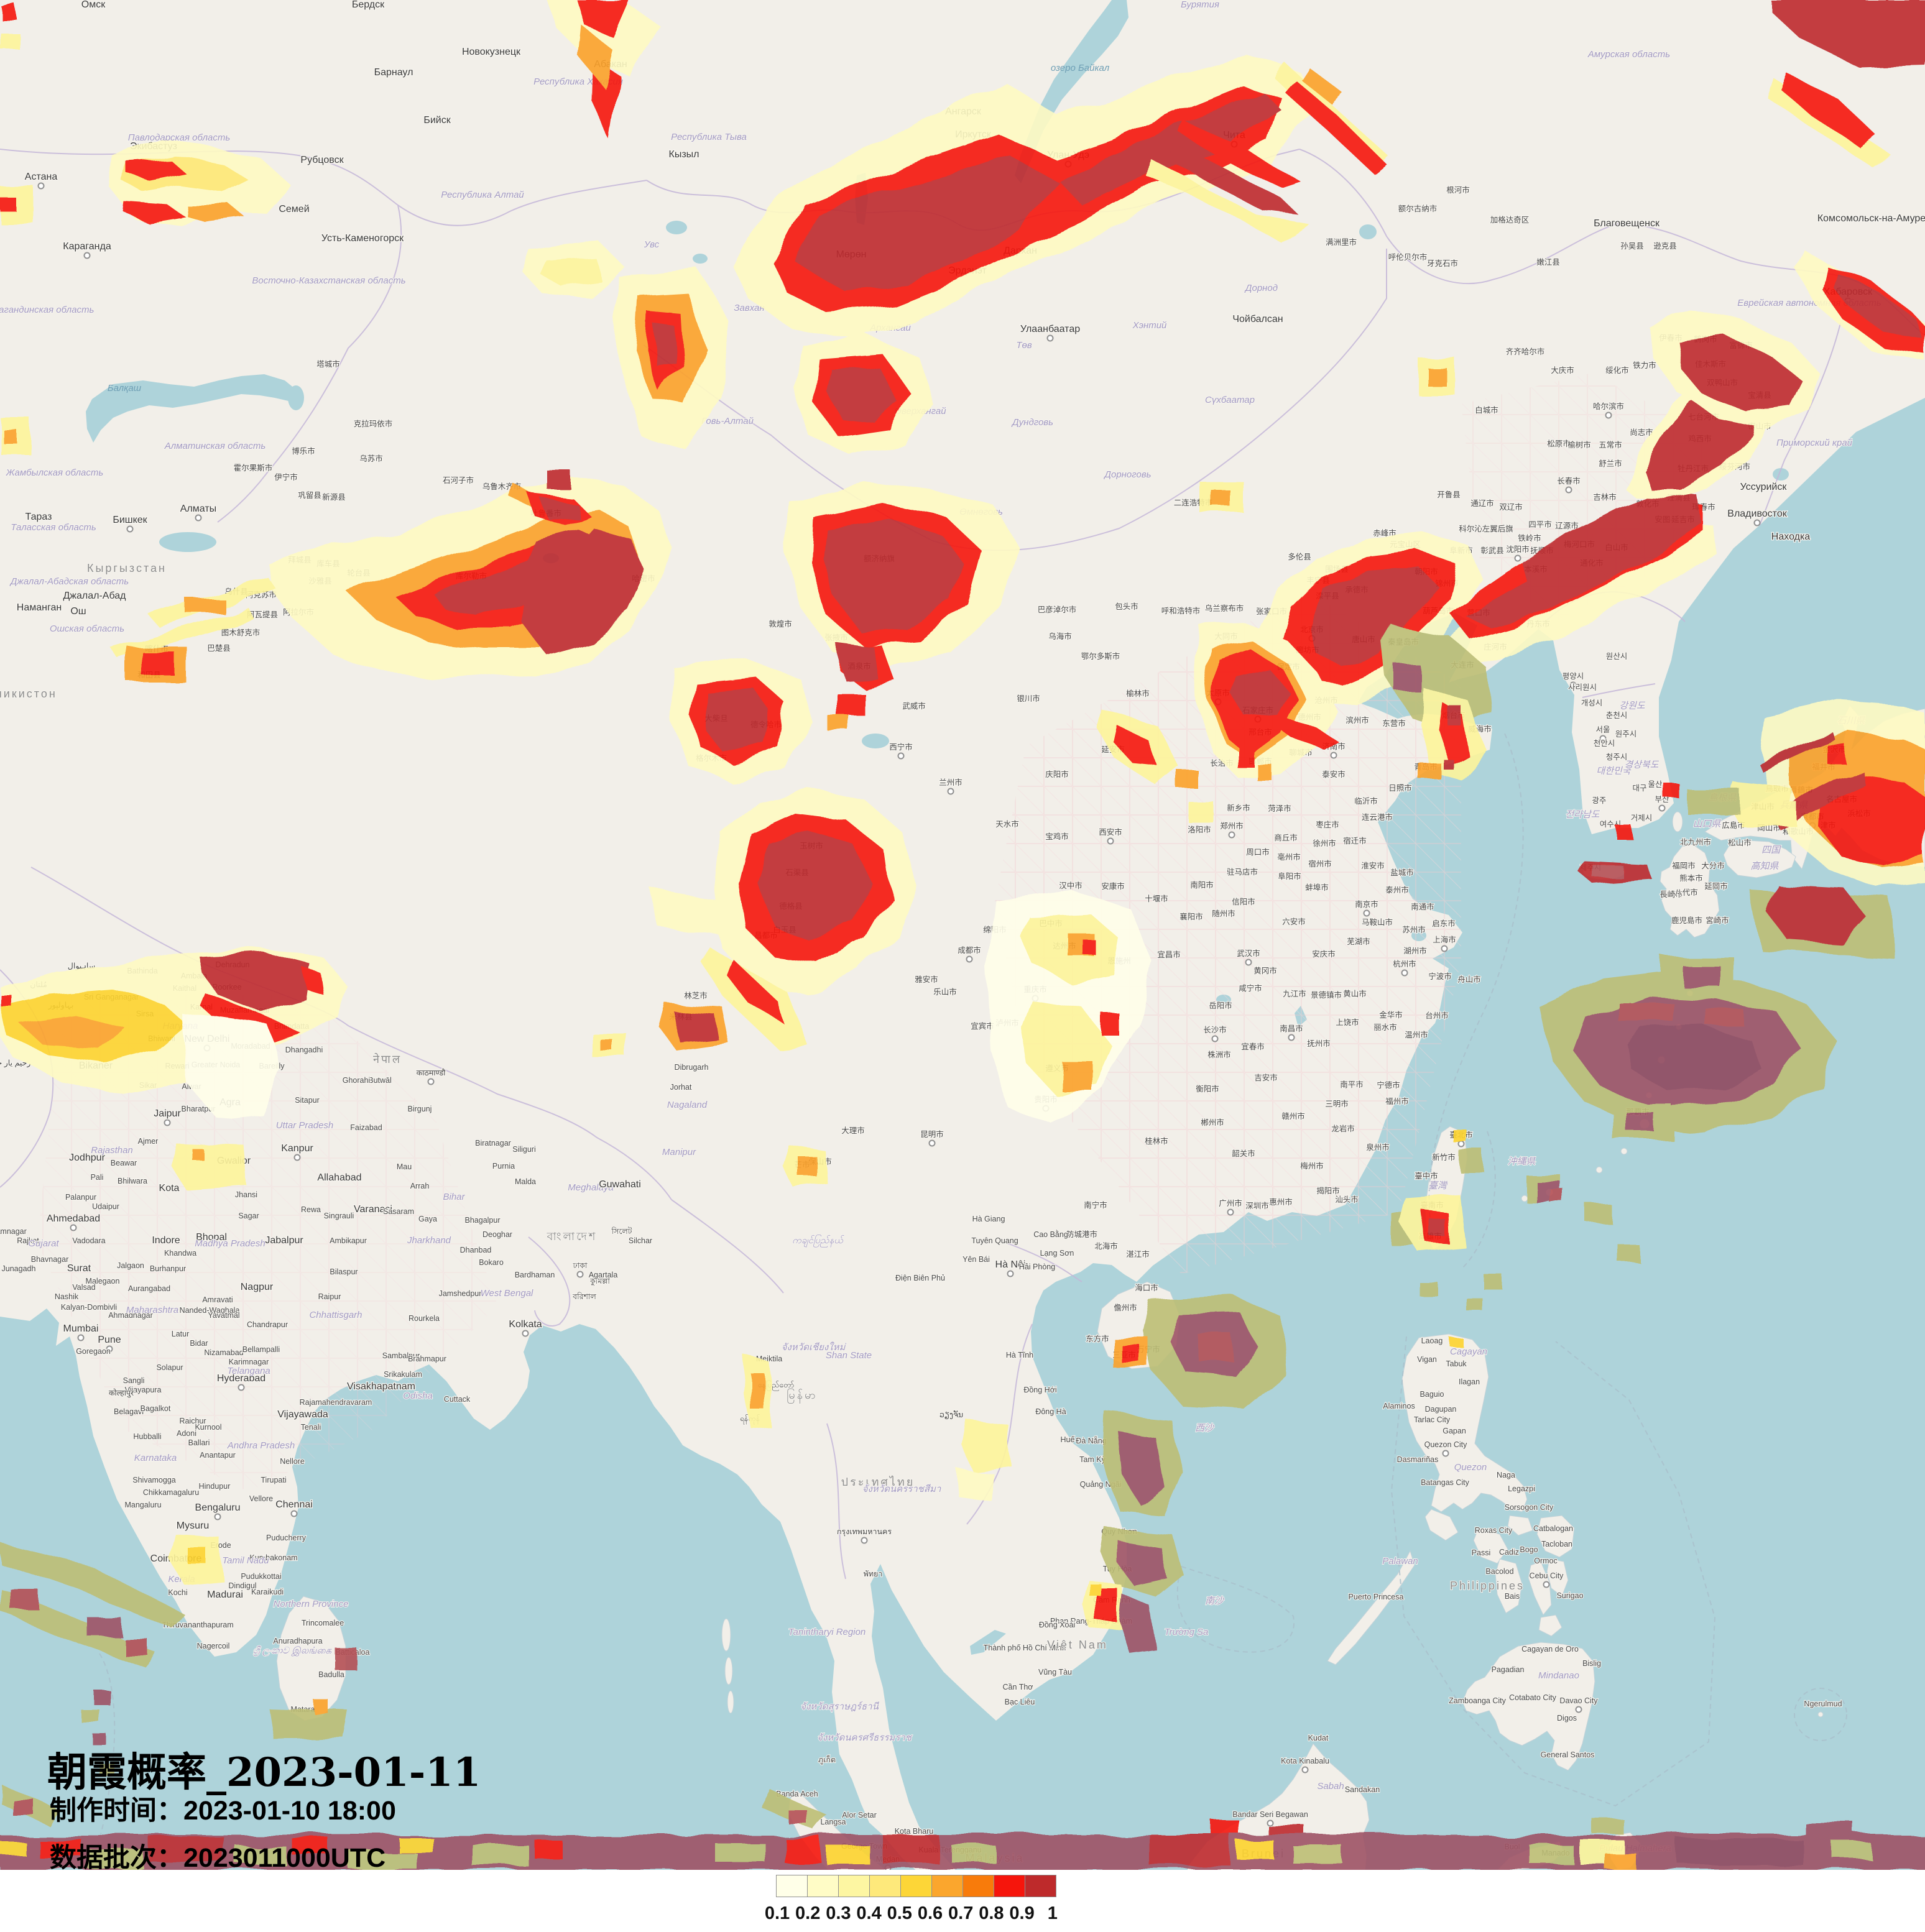  What do you see at coordinates (225, 1594) in the screenshot?
I see `city-label: Madurai` at bounding box center [225, 1594].